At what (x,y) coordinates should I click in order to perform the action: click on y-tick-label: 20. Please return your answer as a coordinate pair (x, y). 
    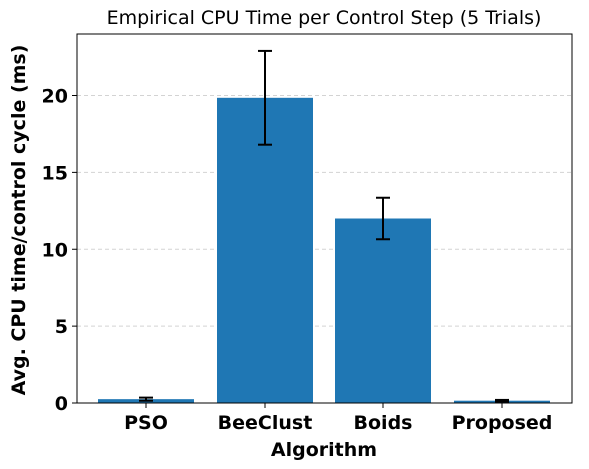
    Looking at the image, I should click on (55, 97).